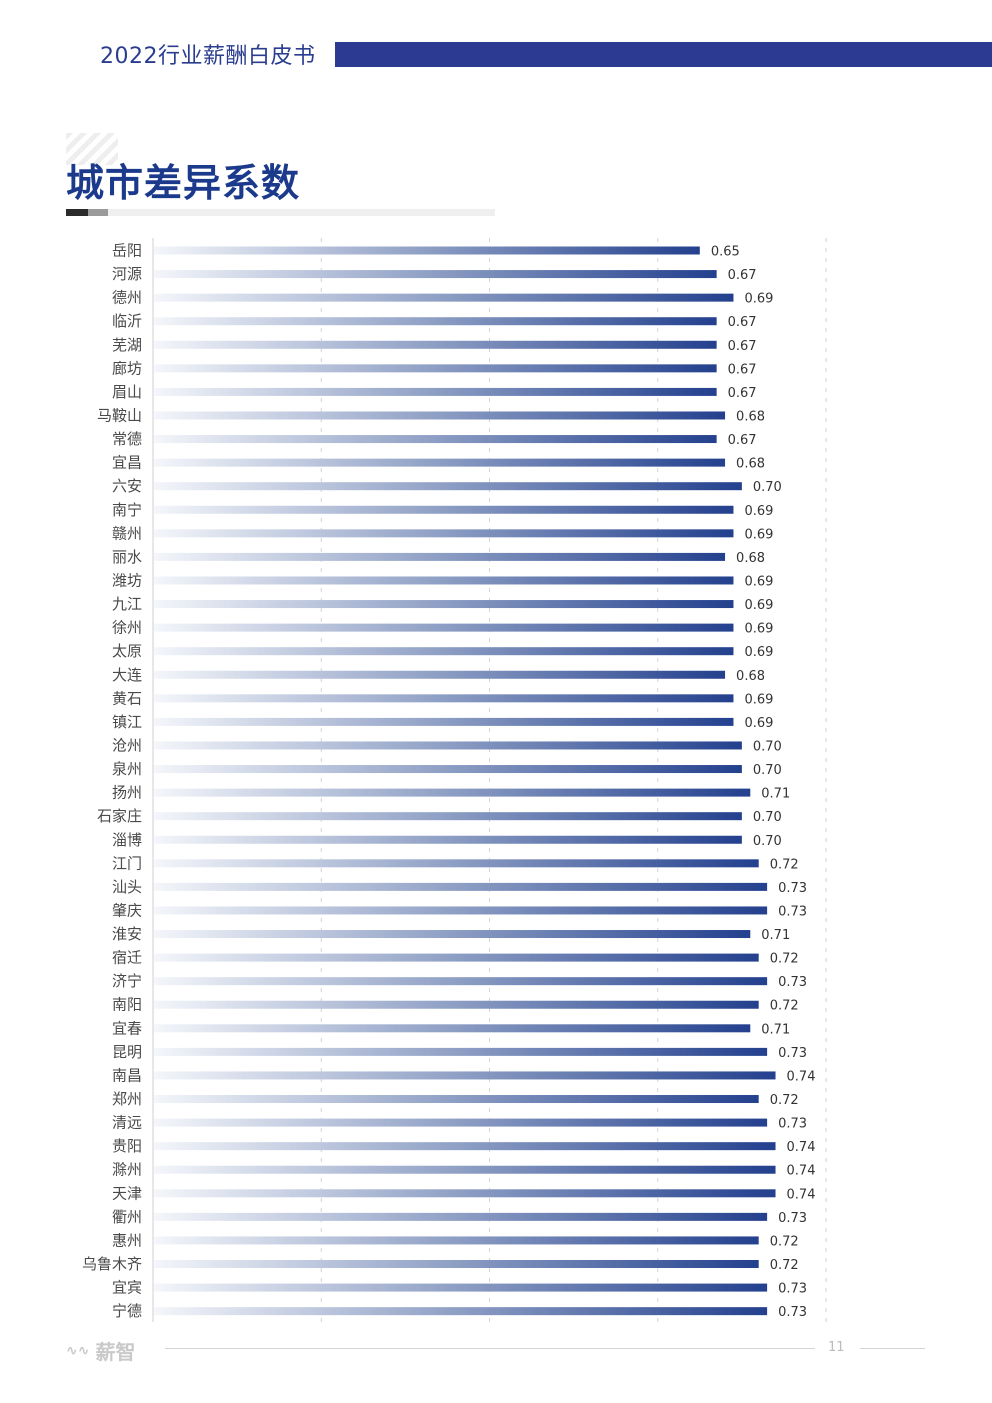 This screenshot has height=1403, width=992. I want to click on category-label: 贵阳, so click(127, 1146).